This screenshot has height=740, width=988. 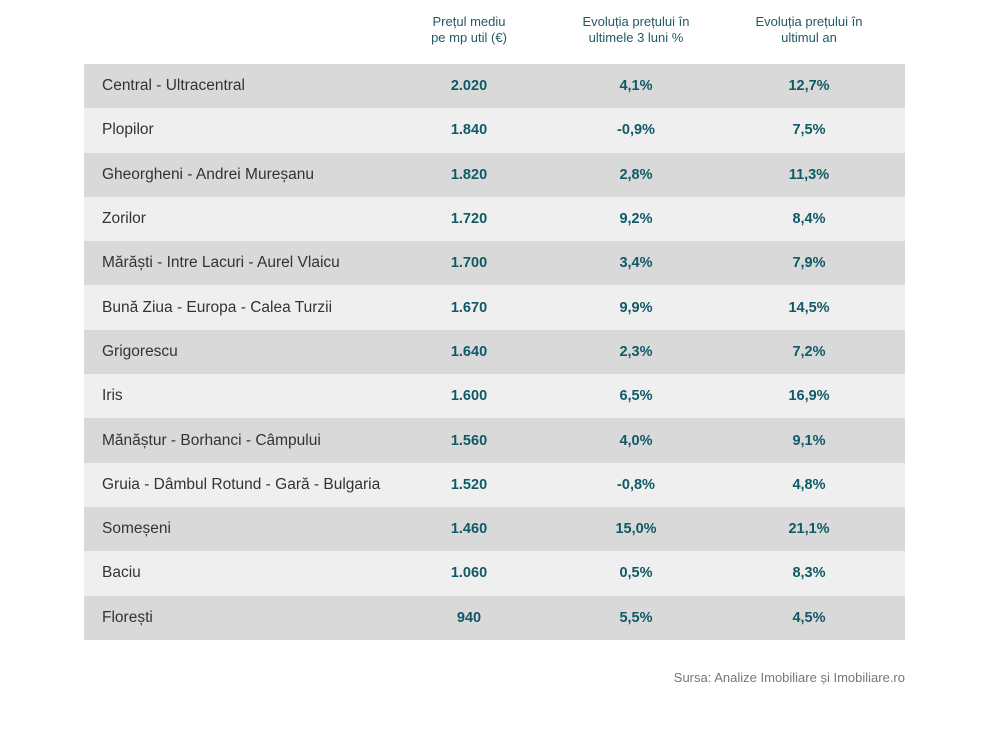 I want to click on evolution-1y-value: 4,8%, so click(x=809, y=484).